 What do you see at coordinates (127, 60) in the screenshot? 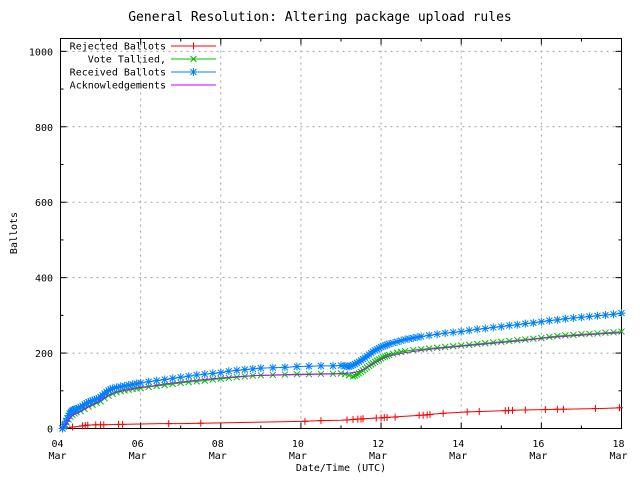
I see `legend-label: Vote Tallied,` at bounding box center [127, 60].